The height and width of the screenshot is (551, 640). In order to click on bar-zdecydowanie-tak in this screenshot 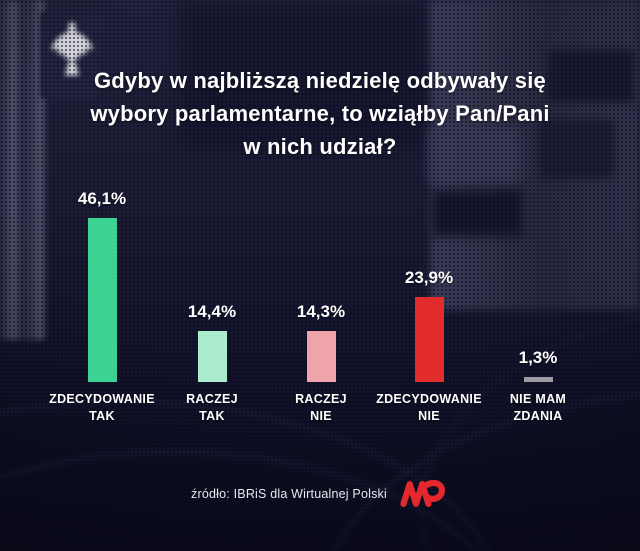, I will do `click(102, 300)`.